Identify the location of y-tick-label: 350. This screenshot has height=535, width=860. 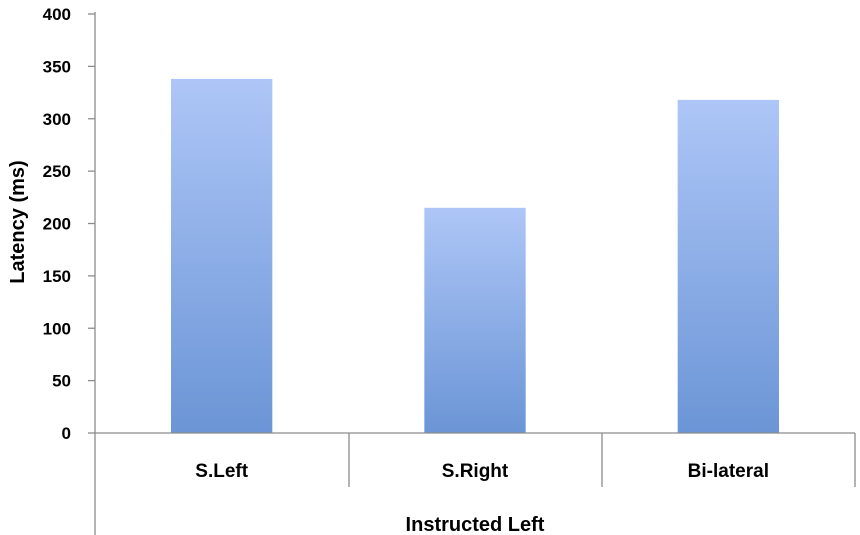
(57, 66).